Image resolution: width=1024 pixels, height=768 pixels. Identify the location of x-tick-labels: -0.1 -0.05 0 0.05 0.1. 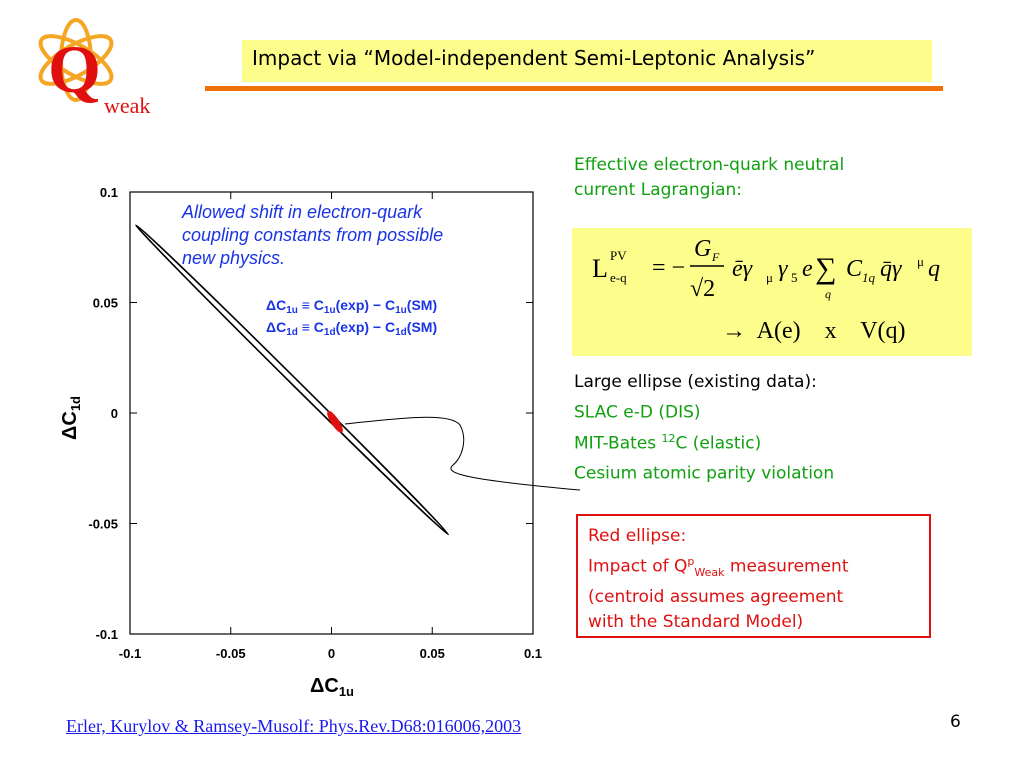
(330, 653).